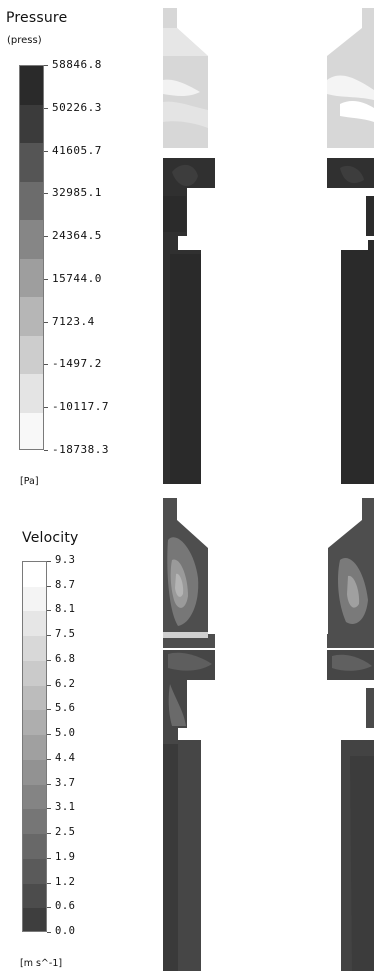 This screenshot has width=374, height=971. Describe the element at coordinates (65, 659) in the screenshot. I see `velocity-tick-label: 6.8` at that location.